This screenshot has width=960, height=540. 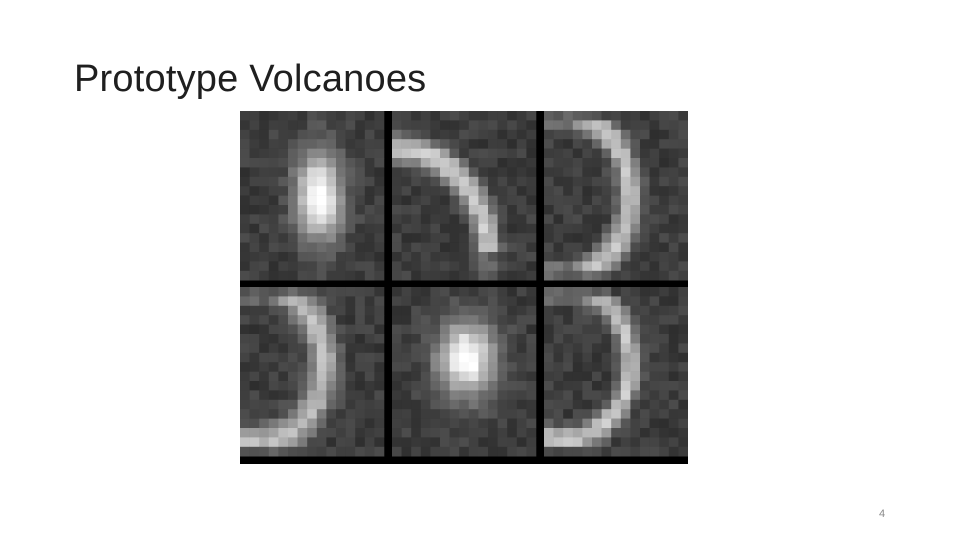 What do you see at coordinates (250, 79) in the screenshot?
I see `slide-title: Prototype Volcanoes` at bounding box center [250, 79].